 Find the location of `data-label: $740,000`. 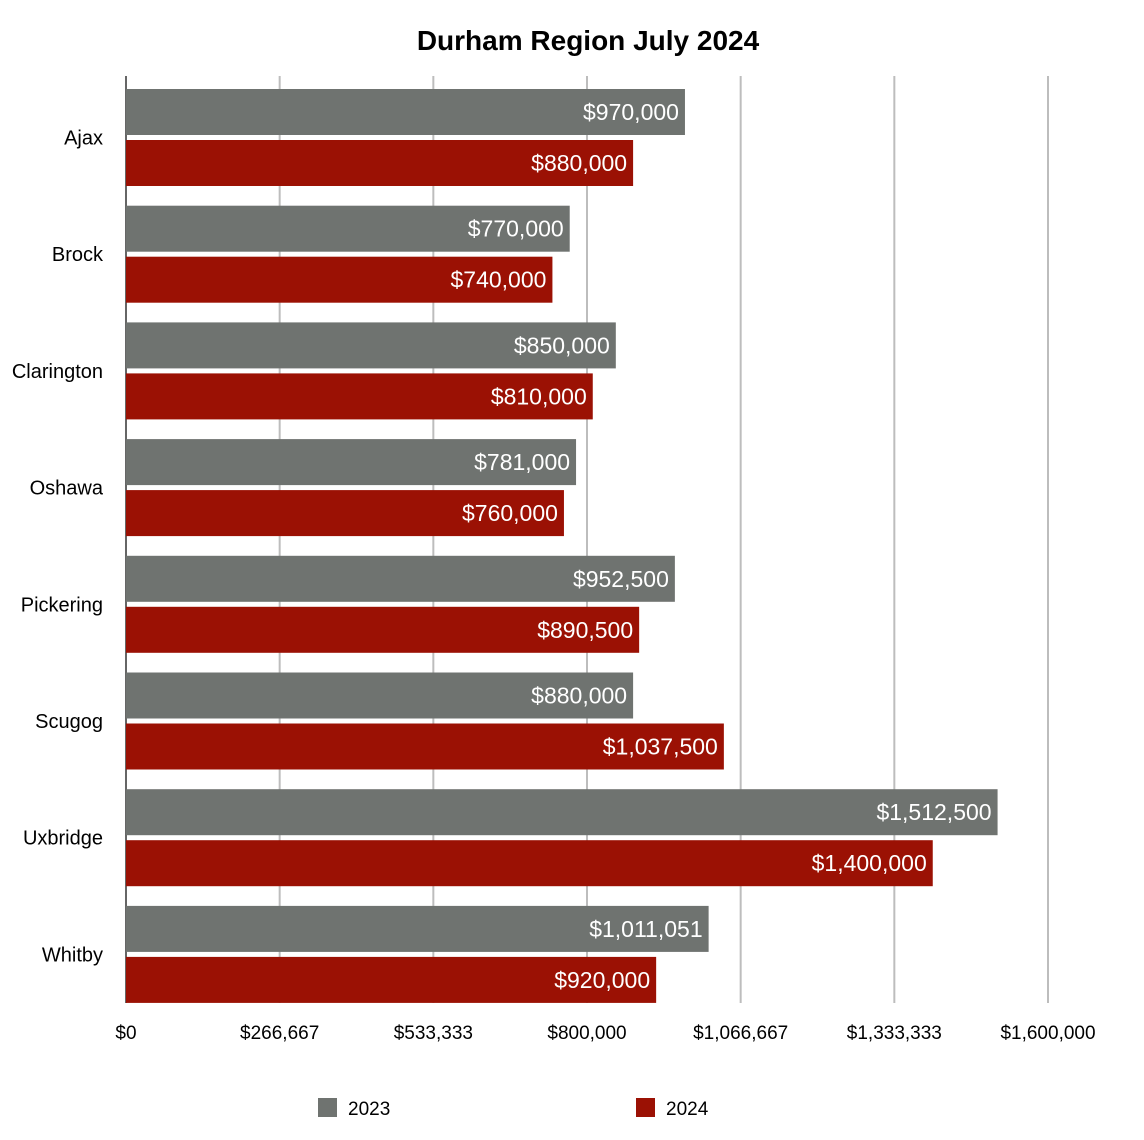

data-label: $740,000 is located at coordinates (498, 280).